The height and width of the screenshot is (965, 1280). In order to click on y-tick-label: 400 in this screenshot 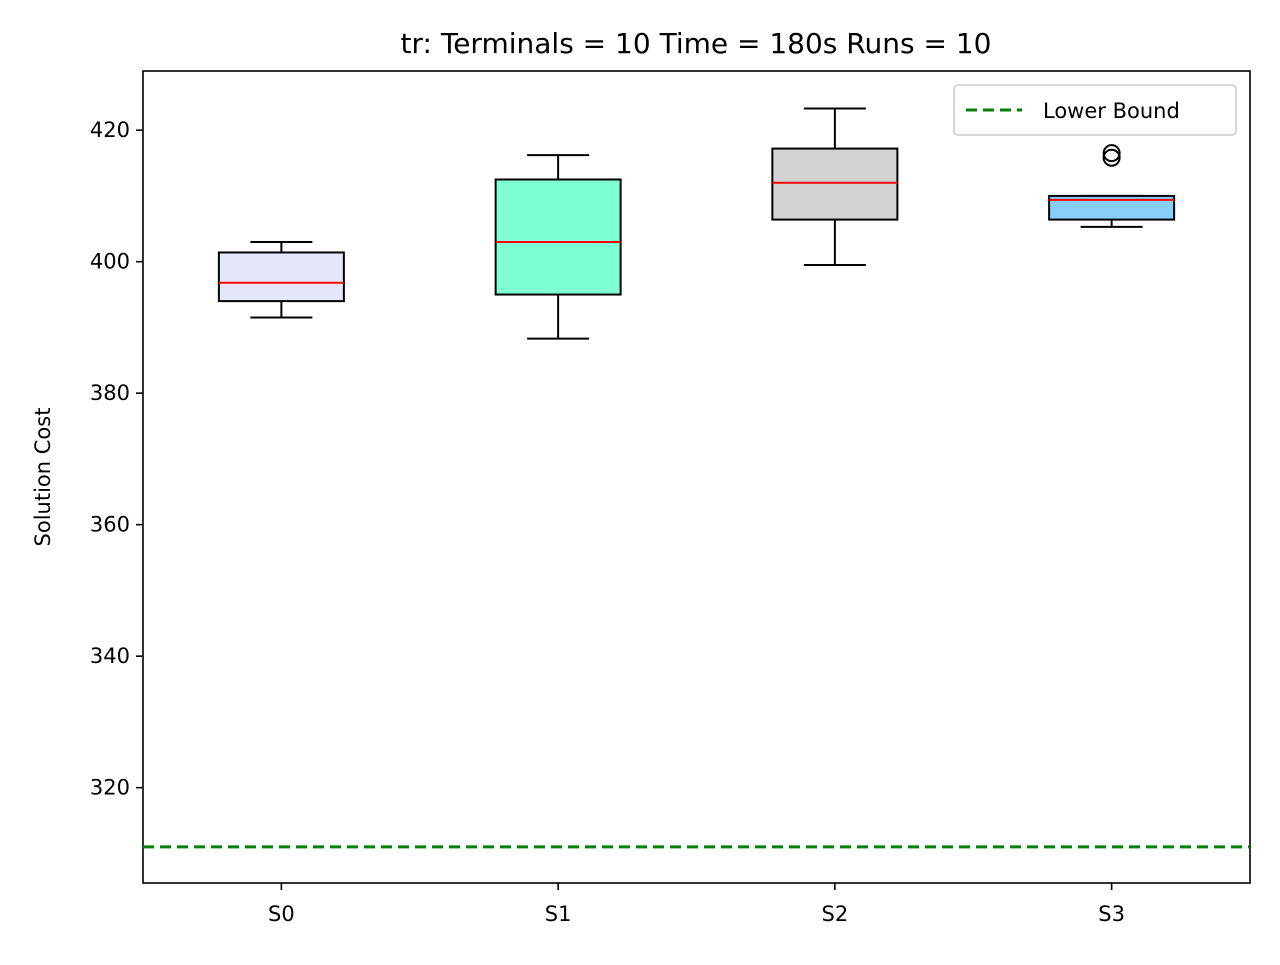, I will do `click(110, 262)`.